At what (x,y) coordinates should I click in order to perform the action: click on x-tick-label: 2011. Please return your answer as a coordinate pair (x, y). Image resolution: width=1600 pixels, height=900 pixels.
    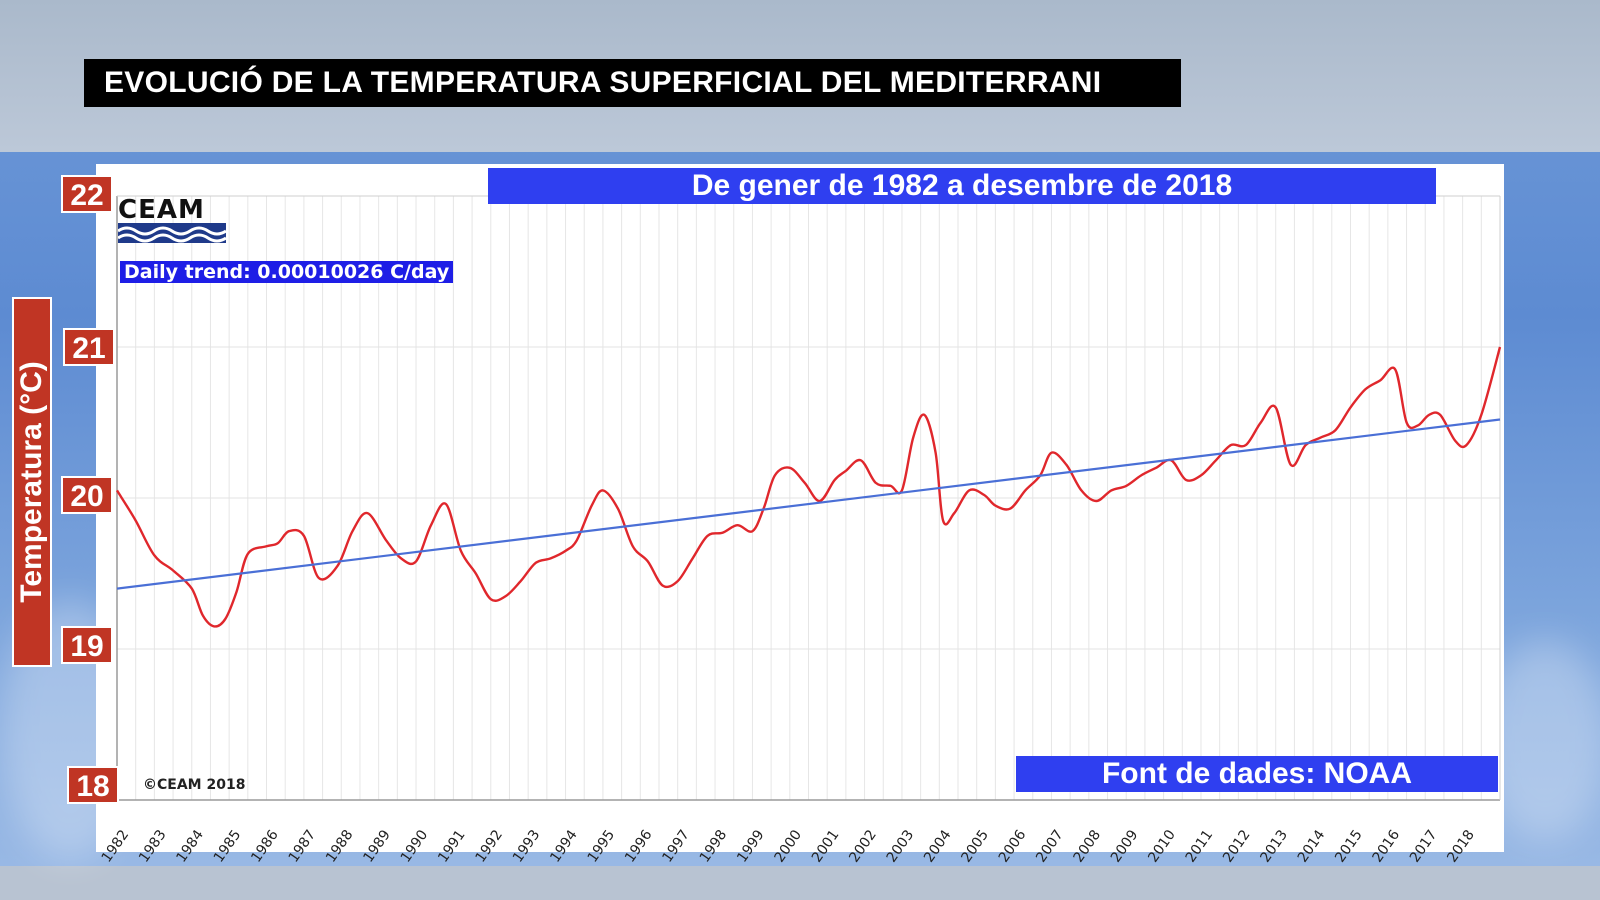
    Looking at the image, I should click on (1200, 846).